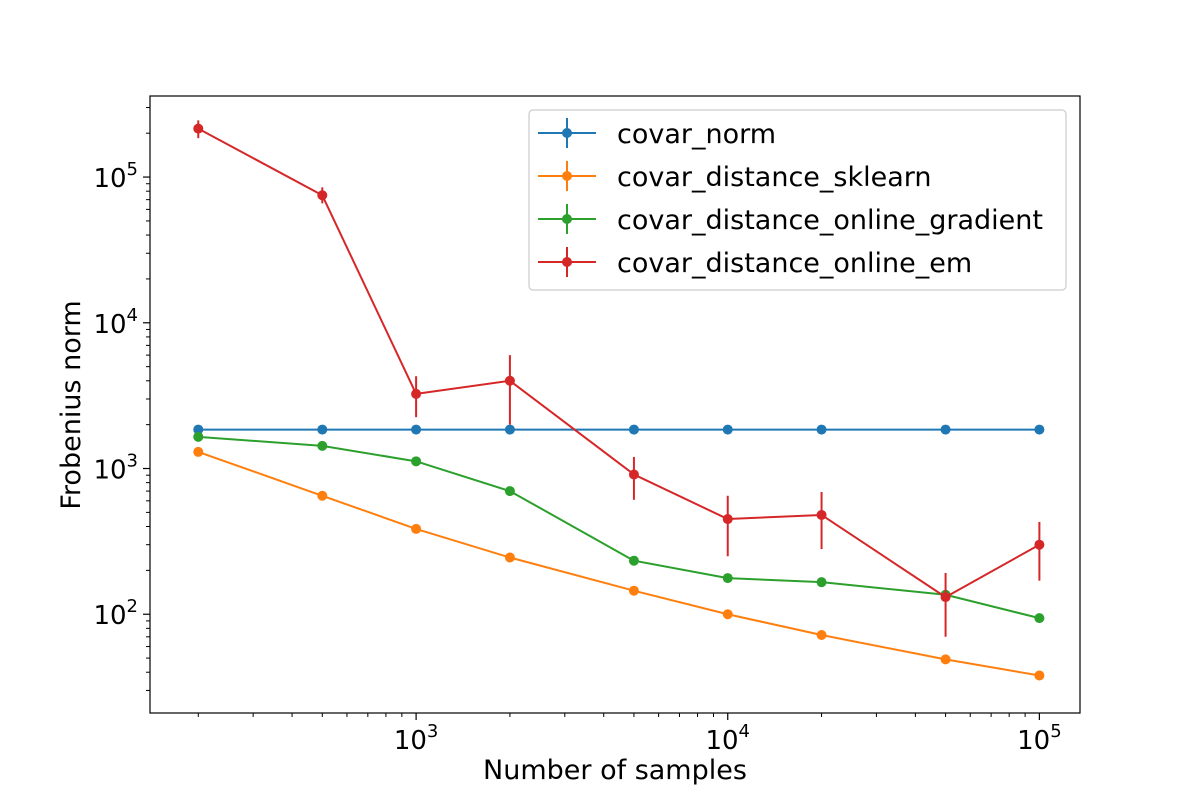  What do you see at coordinates (727, 738) in the screenshot?
I see `x-tick-label: 10⁴` at bounding box center [727, 738].